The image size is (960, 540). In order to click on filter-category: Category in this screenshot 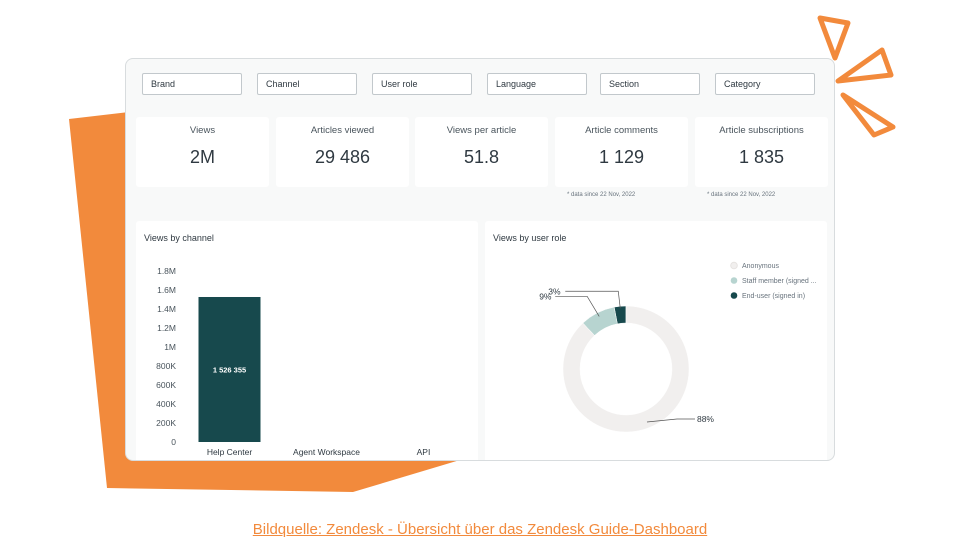, I will do `click(765, 84)`.